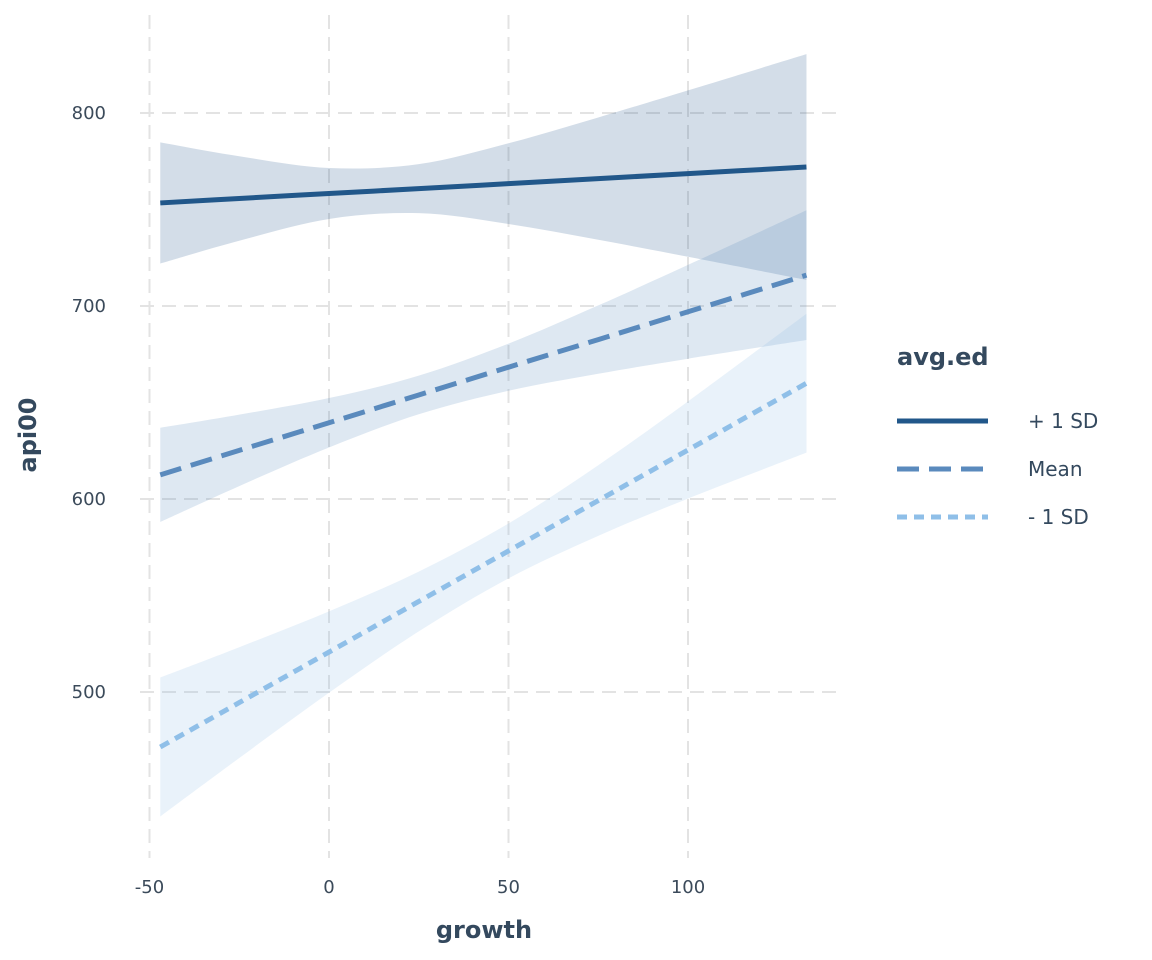 This screenshot has height=960, width=1152. Describe the element at coordinates (89, 306) in the screenshot. I see `y-tick-label: 700` at that location.